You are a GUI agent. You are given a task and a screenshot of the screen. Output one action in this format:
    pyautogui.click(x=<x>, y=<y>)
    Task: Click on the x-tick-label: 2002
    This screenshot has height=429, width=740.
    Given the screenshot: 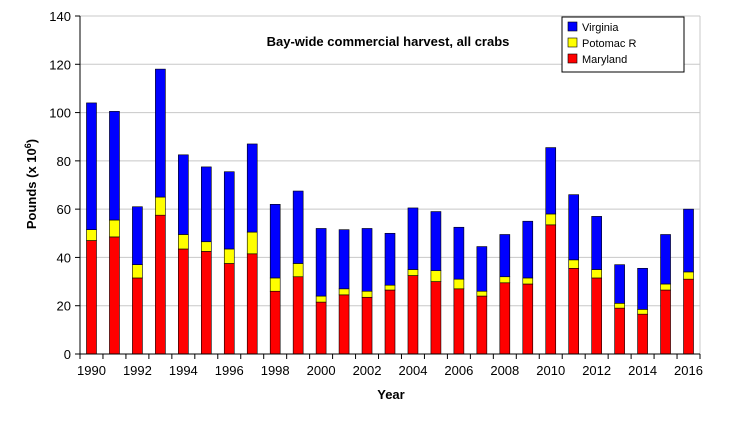 What is the action you would take?
    pyautogui.click(x=367, y=370)
    